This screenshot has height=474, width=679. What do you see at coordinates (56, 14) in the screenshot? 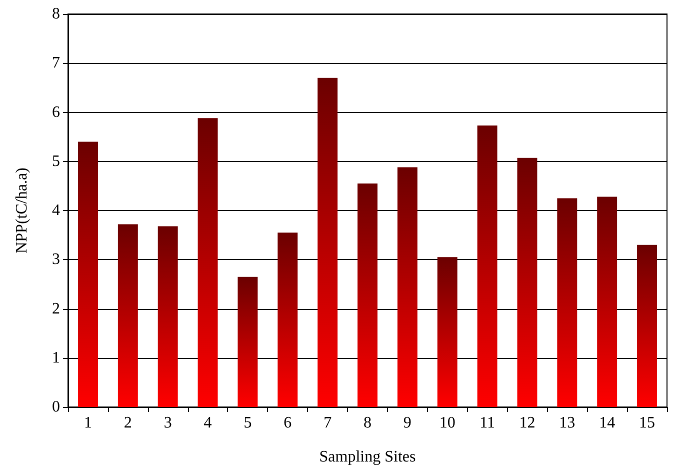
I see `y-tick-label: 8` at bounding box center [56, 14].